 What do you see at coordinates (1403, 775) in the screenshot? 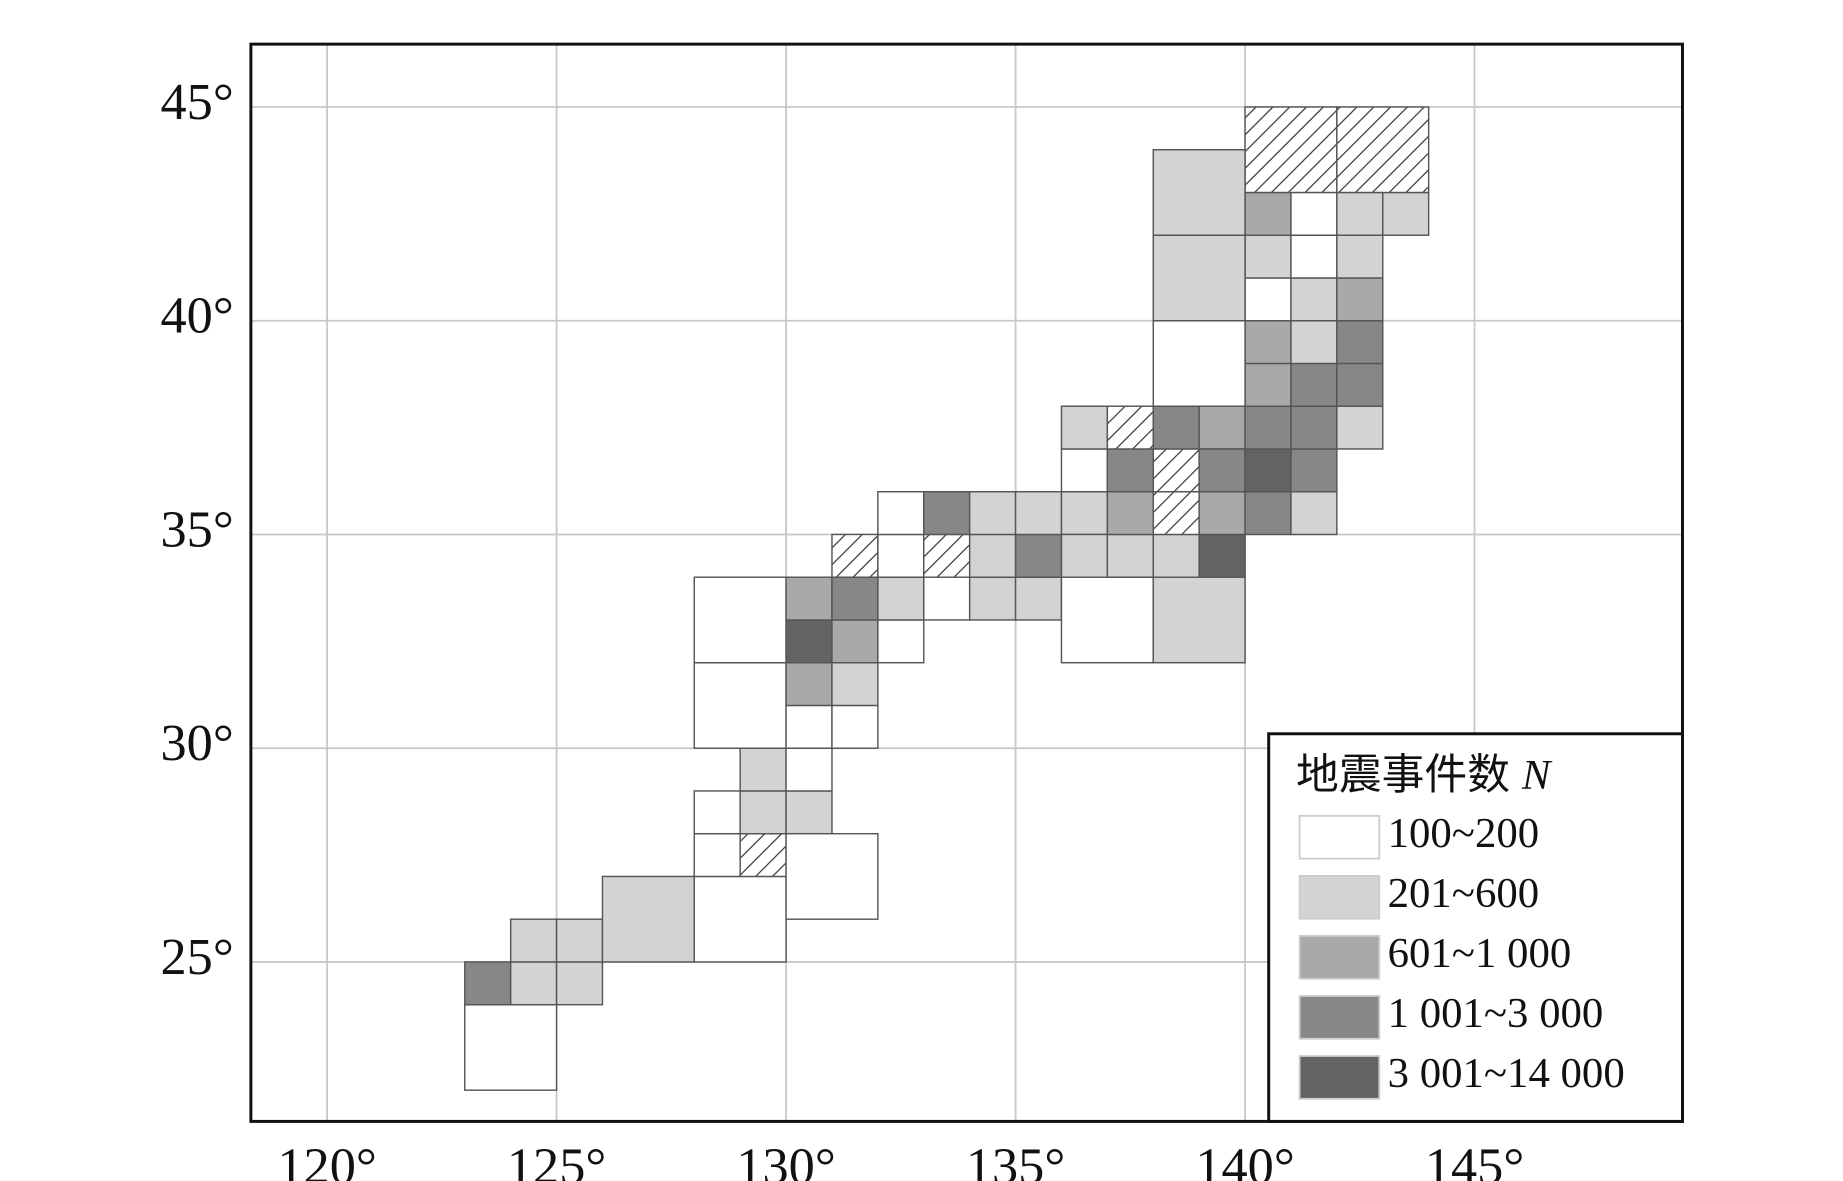
I see `legend-title-text: 地震事件数` at bounding box center [1403, 775].